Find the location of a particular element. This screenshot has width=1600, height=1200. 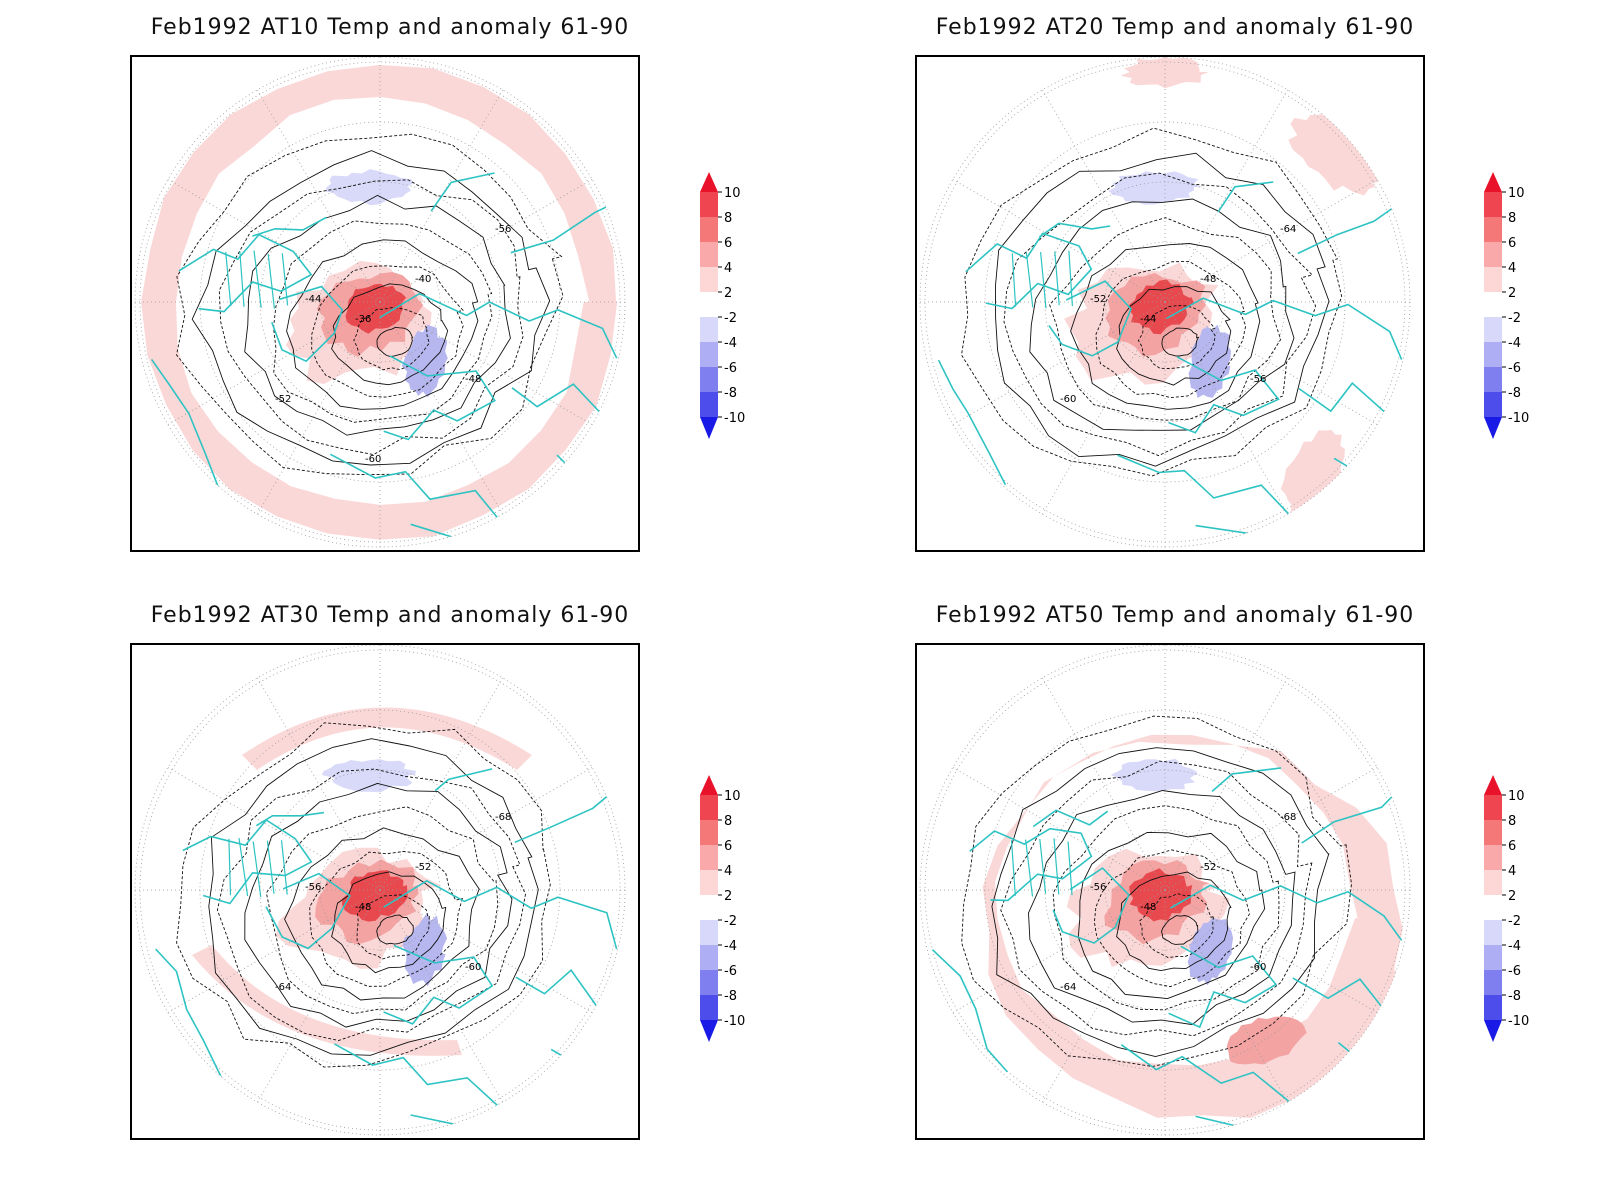

contour-label: -36 is located at coordinates (363, 319).